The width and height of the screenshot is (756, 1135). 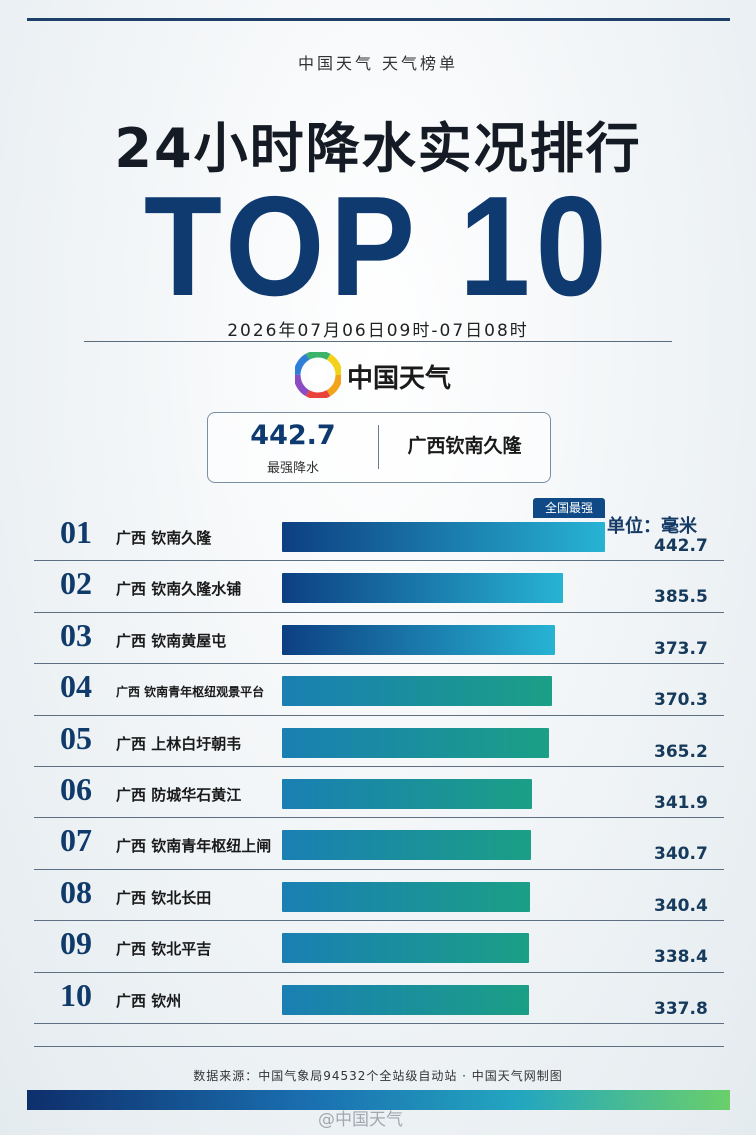 I want to click on station-name: 广西 上林白圩朝韦, so click(x=179, y=743).